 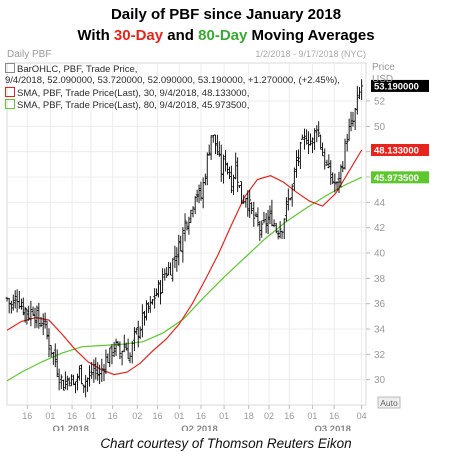 I want to click on title-prefix: With, so click(x=95, y=35).